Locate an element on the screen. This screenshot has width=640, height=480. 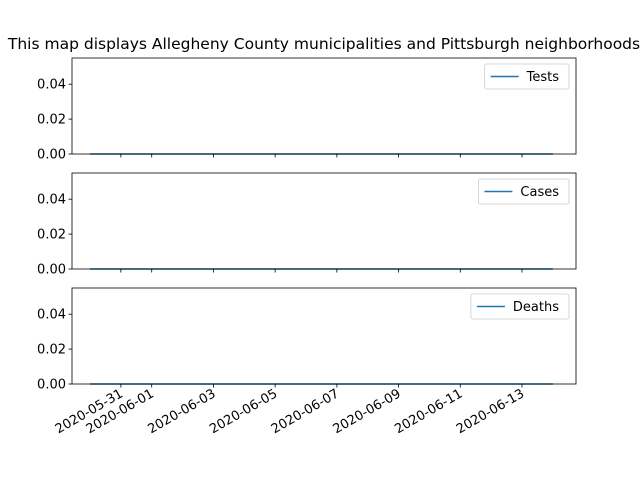
legend-tests: Tests is located at coordinates (527, 76).